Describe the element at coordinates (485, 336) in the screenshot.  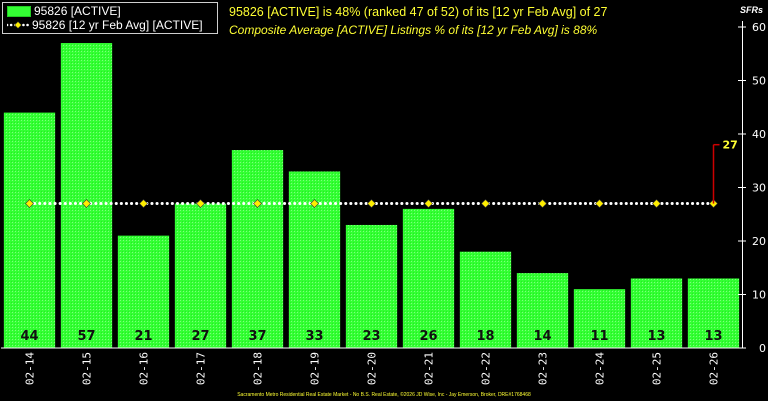
I see `bar-value-label: 18` at that location.